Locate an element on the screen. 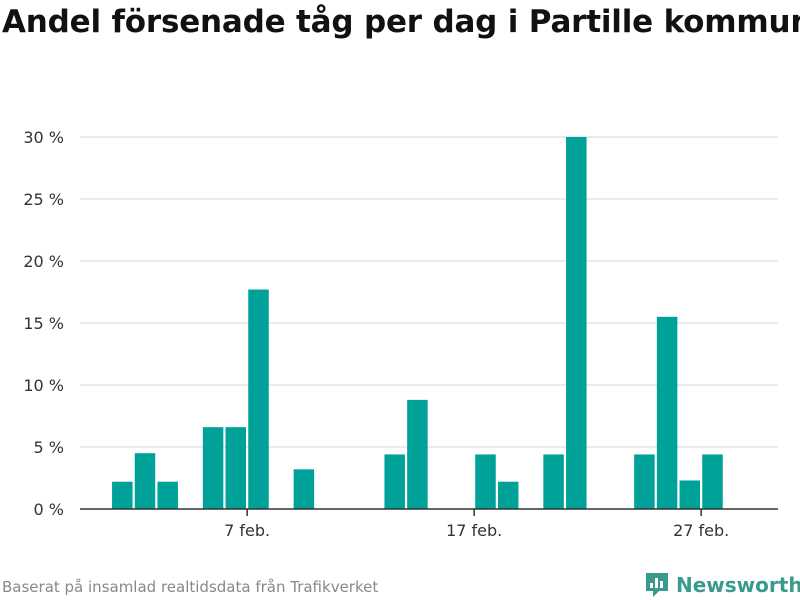 The height and width of the screenshot is (600, 800). newsworthy-logo: Newsworthy is located at coordinates (722, 585).